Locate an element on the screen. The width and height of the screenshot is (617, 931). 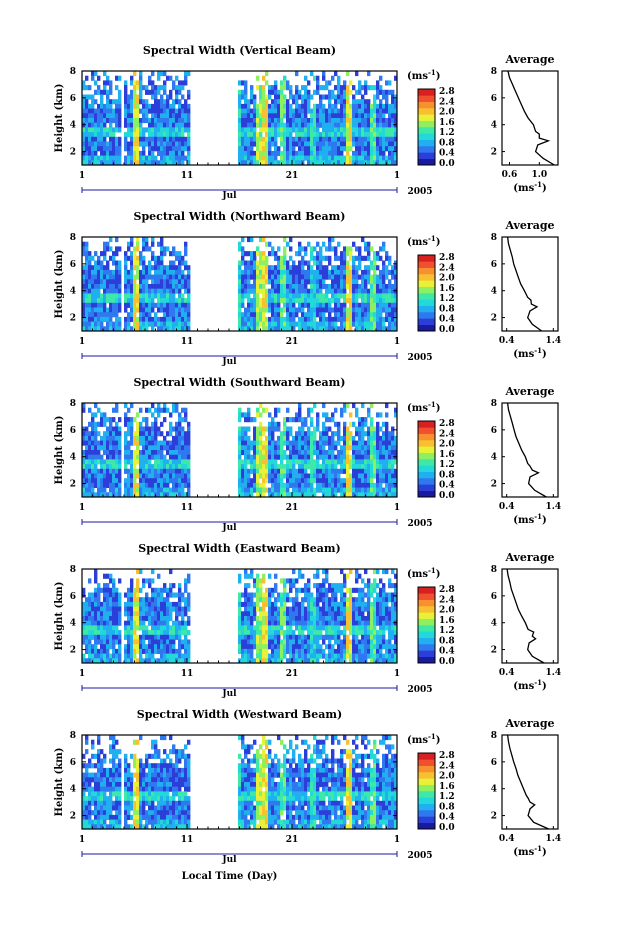
colorbar-tick-label: 2.8 is located at coordinates (447, 424).